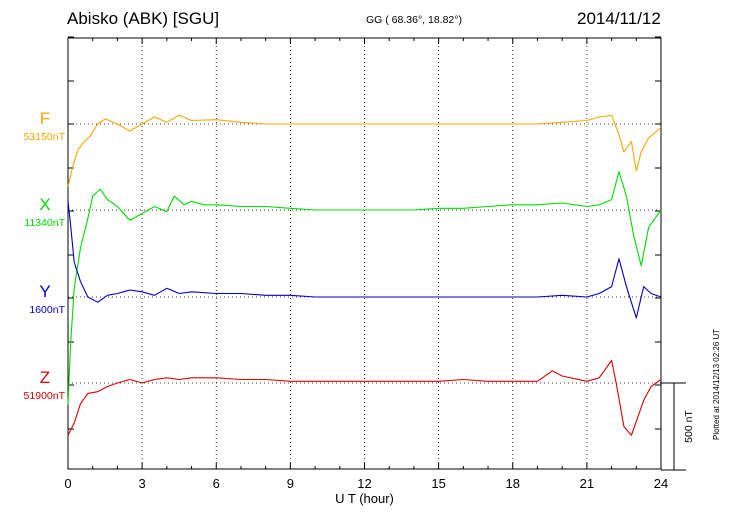  Describe the element at coordinates (44, 291) in the screenshot. I see `series-name-y: Y` at that location.